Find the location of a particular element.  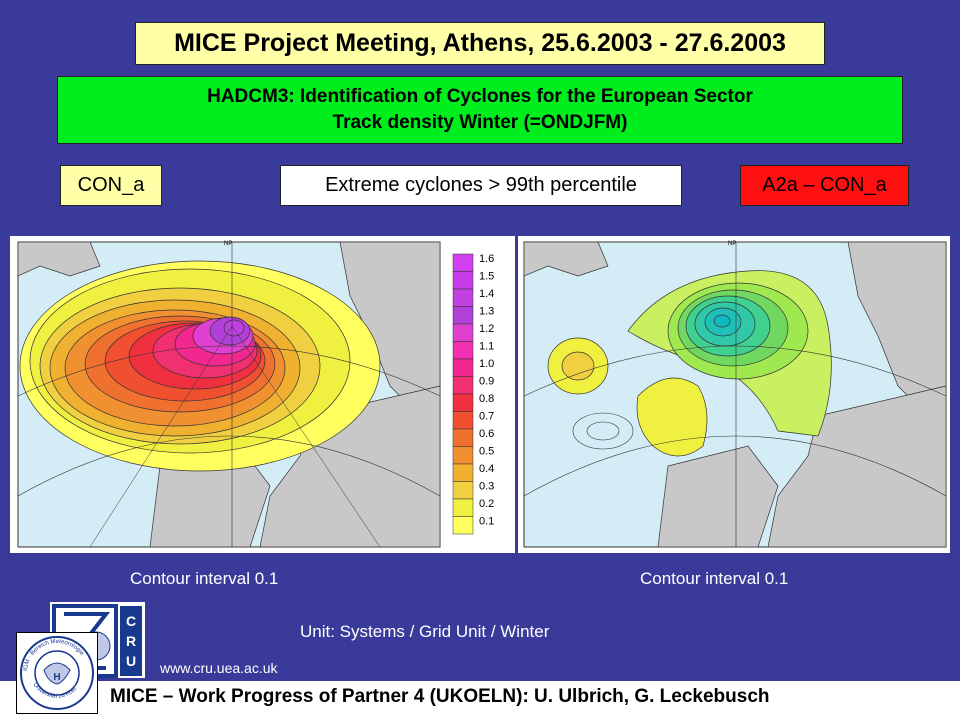

np-label-left: NP is located at coordinates (228, 244).